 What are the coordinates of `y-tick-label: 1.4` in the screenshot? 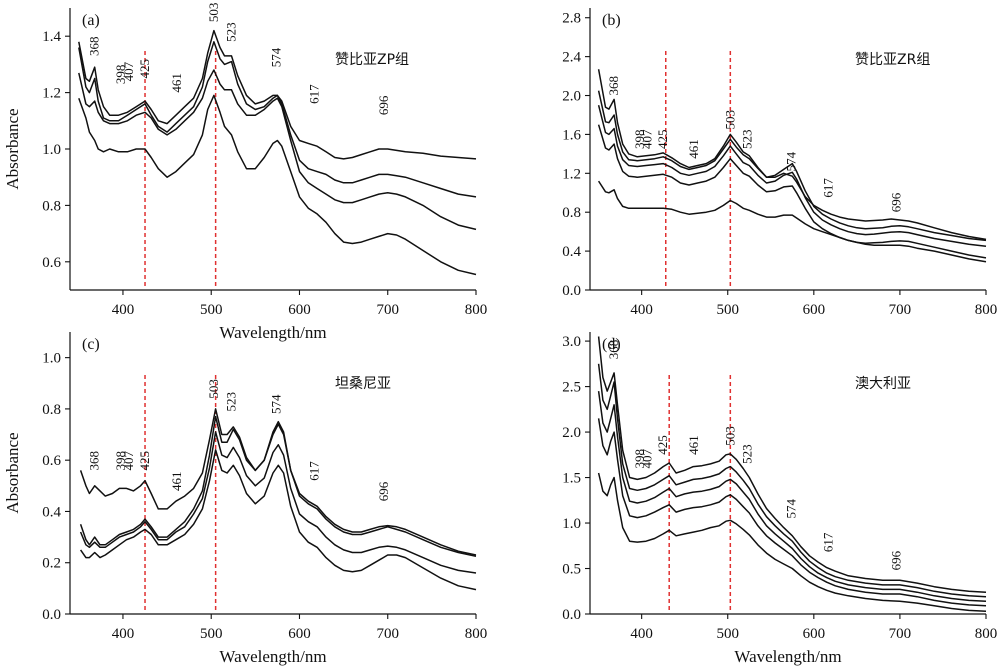 It's located at (51, 37).